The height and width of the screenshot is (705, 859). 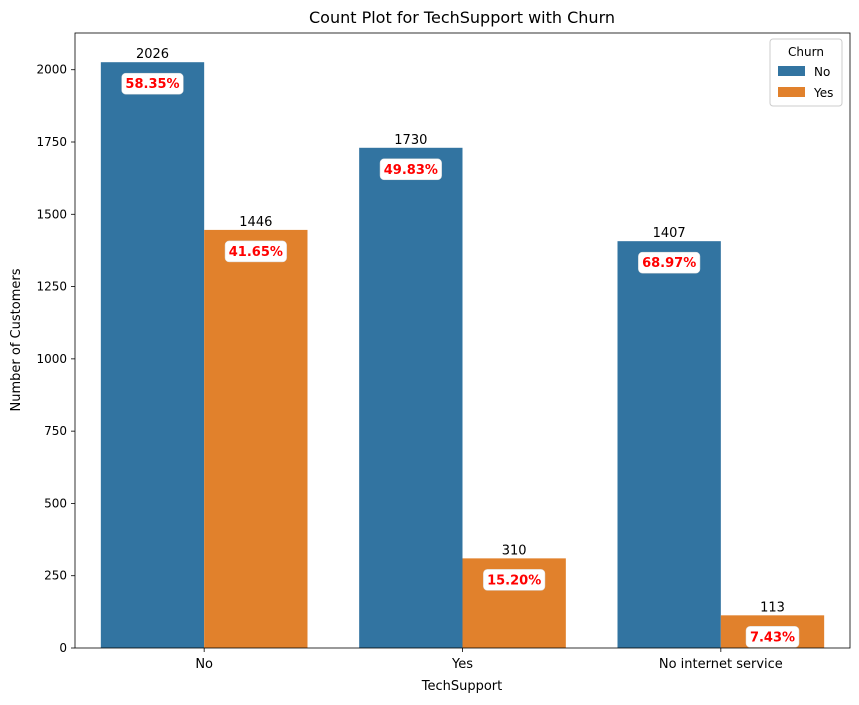 I want to click on y-axis-label: Number of Customers, so click(x=16, y=339).